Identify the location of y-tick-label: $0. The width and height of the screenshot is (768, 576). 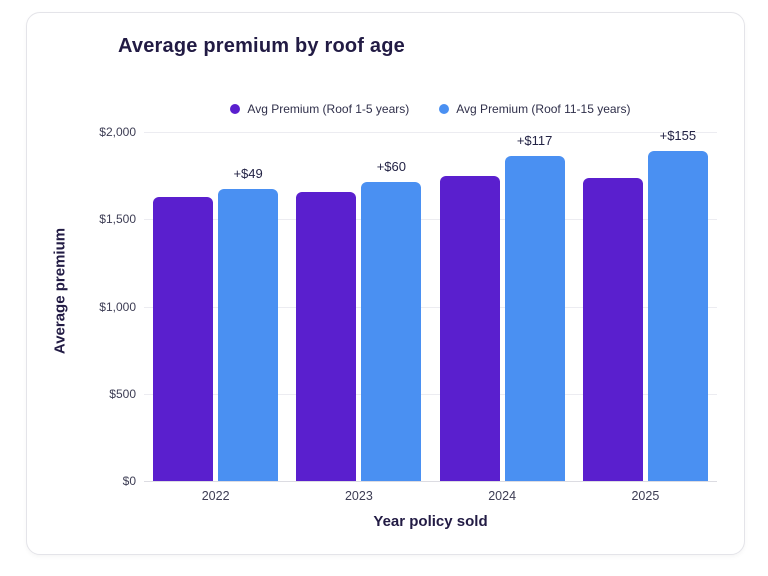
(129, 481).